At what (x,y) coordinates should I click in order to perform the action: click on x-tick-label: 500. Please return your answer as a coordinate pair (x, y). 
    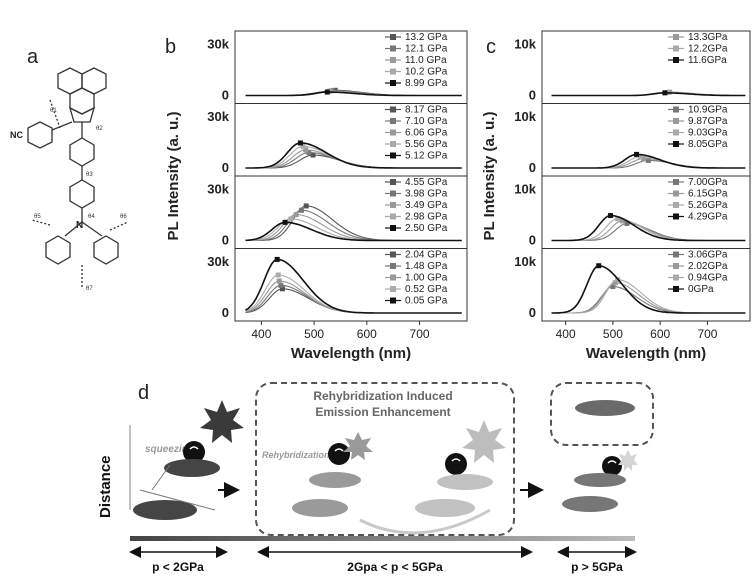
    Looking at the image, I should click on (613, 334).